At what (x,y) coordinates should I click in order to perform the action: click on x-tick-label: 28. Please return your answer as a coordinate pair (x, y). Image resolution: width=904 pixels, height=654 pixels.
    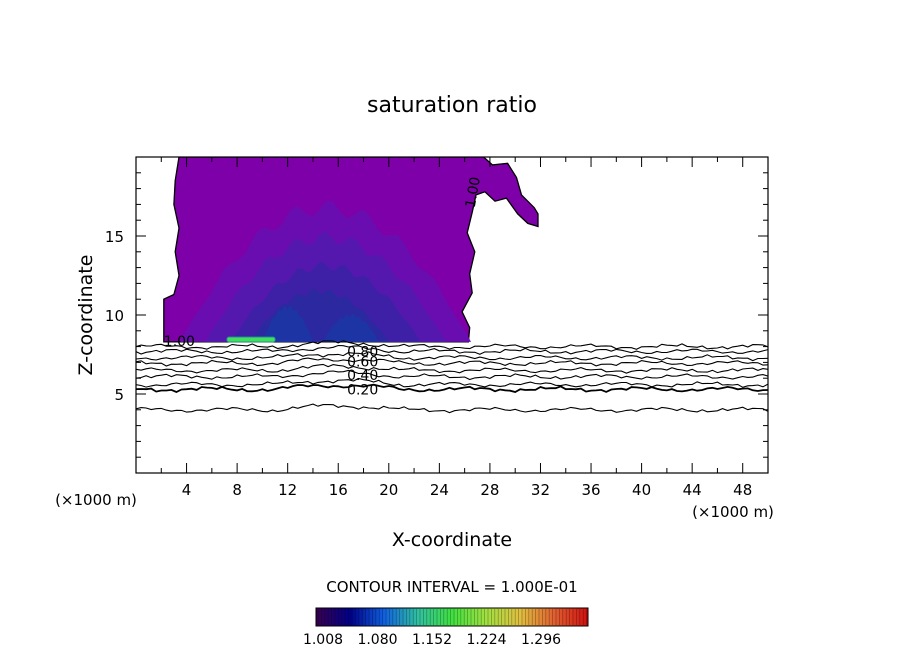
    Looking at the image, I should click on (489, 490).